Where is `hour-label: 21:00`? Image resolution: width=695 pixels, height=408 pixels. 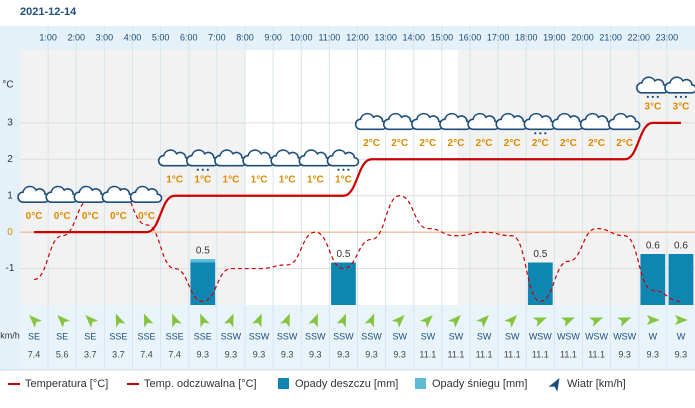 hour-label: 21:00 is located at coordinates (610, 37).